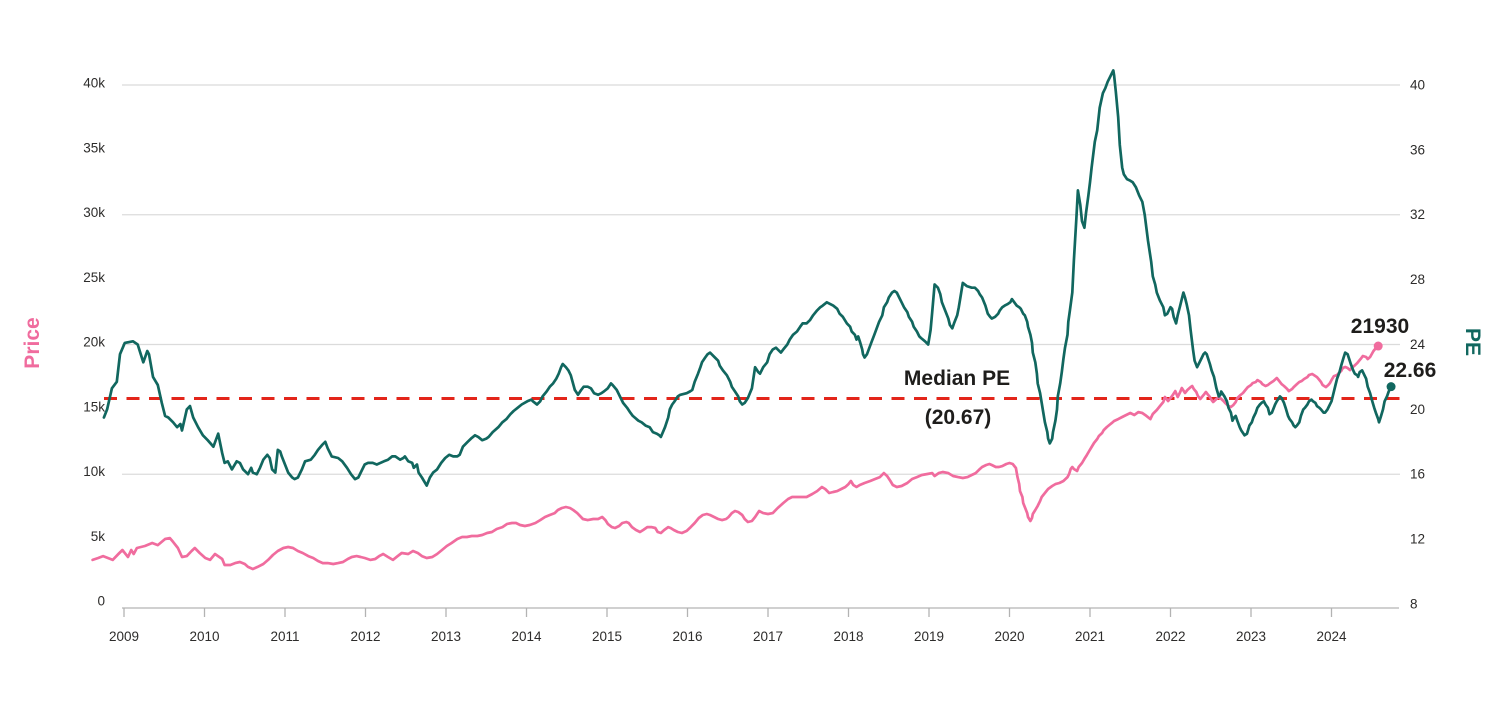  What do you see at coordinates (1380, 326) in the screenshot?
I see `price-end-value-label: 21930` at bounding box center [1380, 326].